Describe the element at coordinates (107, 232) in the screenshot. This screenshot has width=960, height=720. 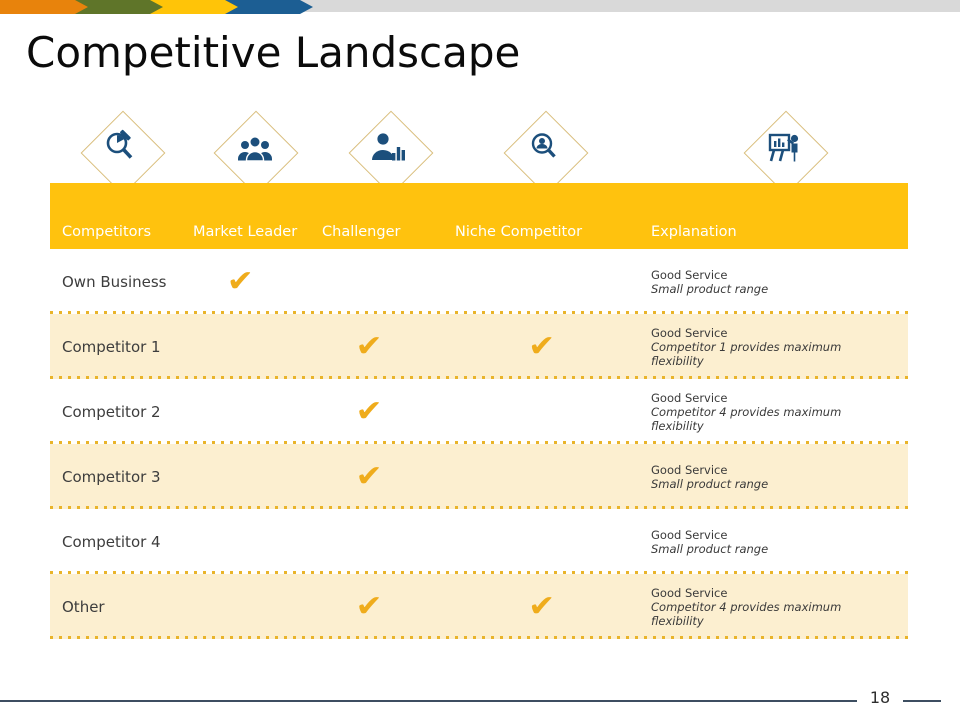
I see `column-header-competitors: Competitors` at that location.